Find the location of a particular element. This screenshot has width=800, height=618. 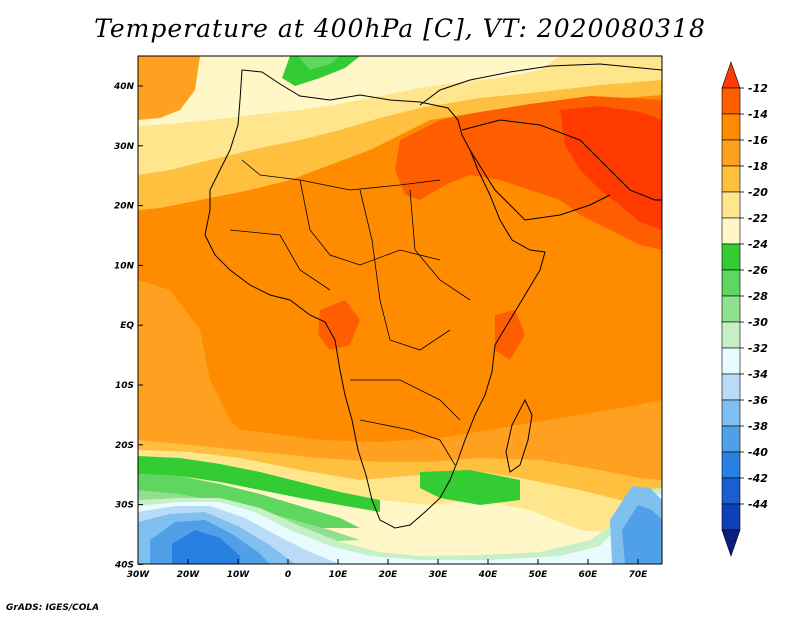

credit-text: GrADS: IGES/COLA is located at coordinates (53, 608).